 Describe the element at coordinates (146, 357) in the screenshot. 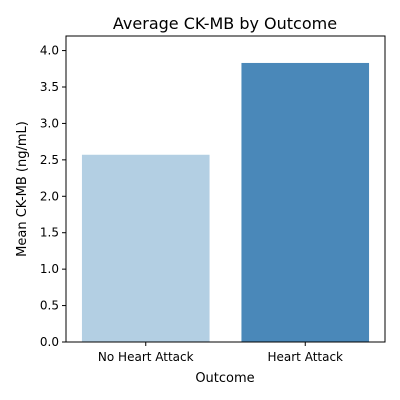

I see `x-tick-label: No Heart Attack` at that location.